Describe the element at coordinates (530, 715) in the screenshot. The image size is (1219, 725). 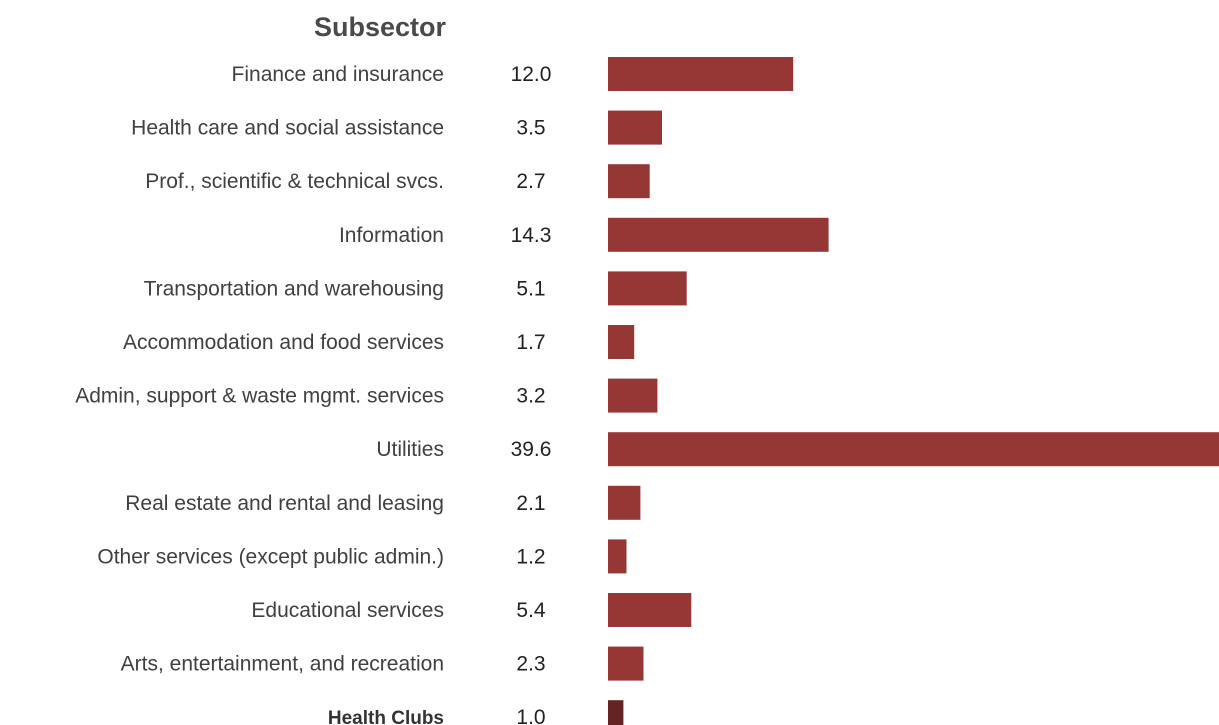
I see `value-label: 1.0` at that location.